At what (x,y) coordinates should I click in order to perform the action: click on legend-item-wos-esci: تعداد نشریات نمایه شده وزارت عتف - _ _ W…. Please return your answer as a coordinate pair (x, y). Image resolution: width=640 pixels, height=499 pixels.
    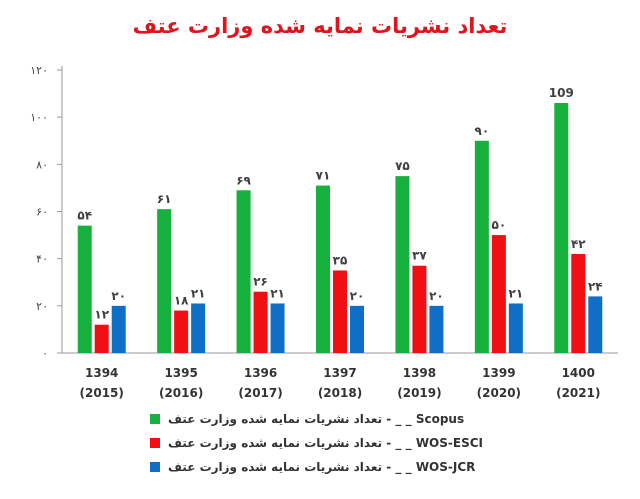
    Looking at the image, I should click on (320, 443).